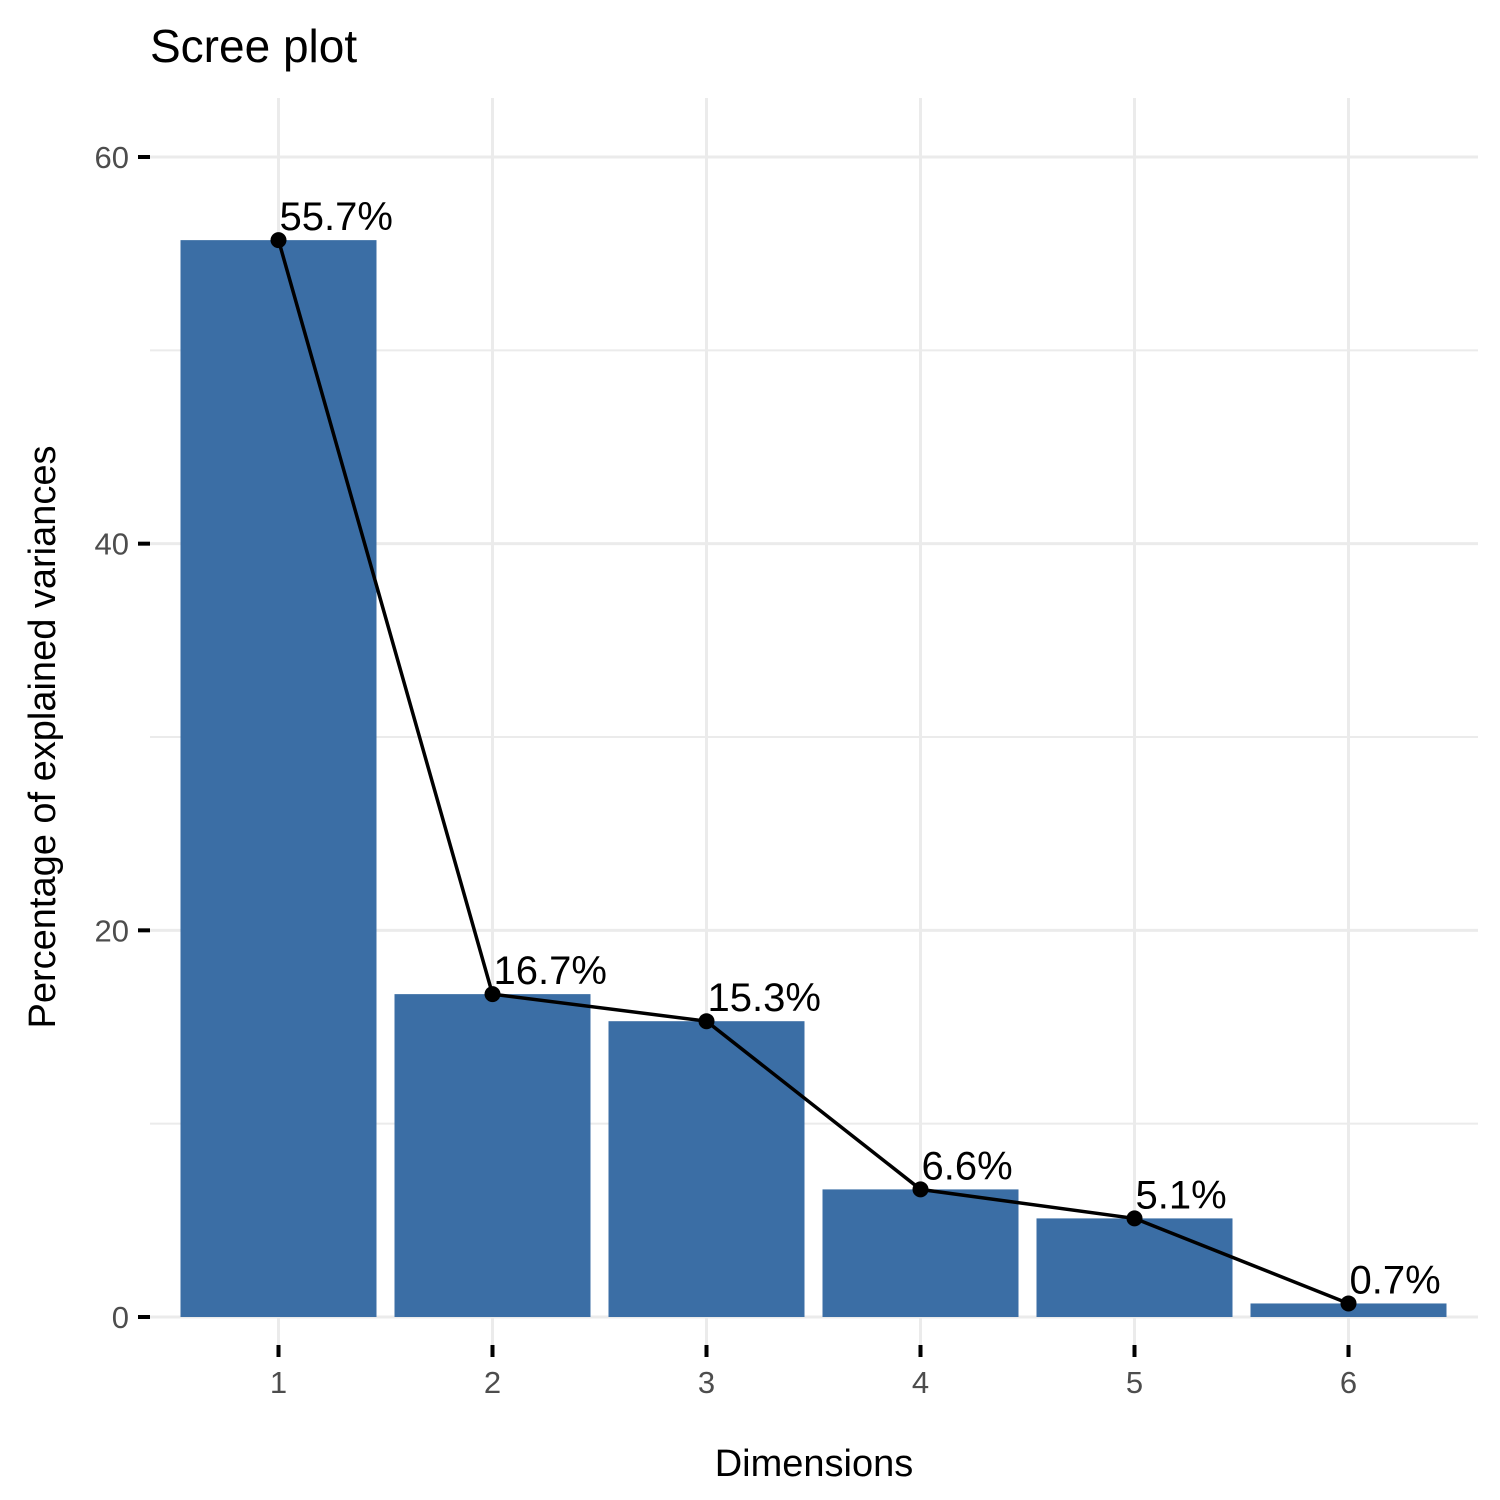 Image resolution: width=1500 pixels, height=1500 pixels. Describe the element at coordinates (814, 1464) in the screenshot. I see `x-axis-title: Dimensions` at that location.